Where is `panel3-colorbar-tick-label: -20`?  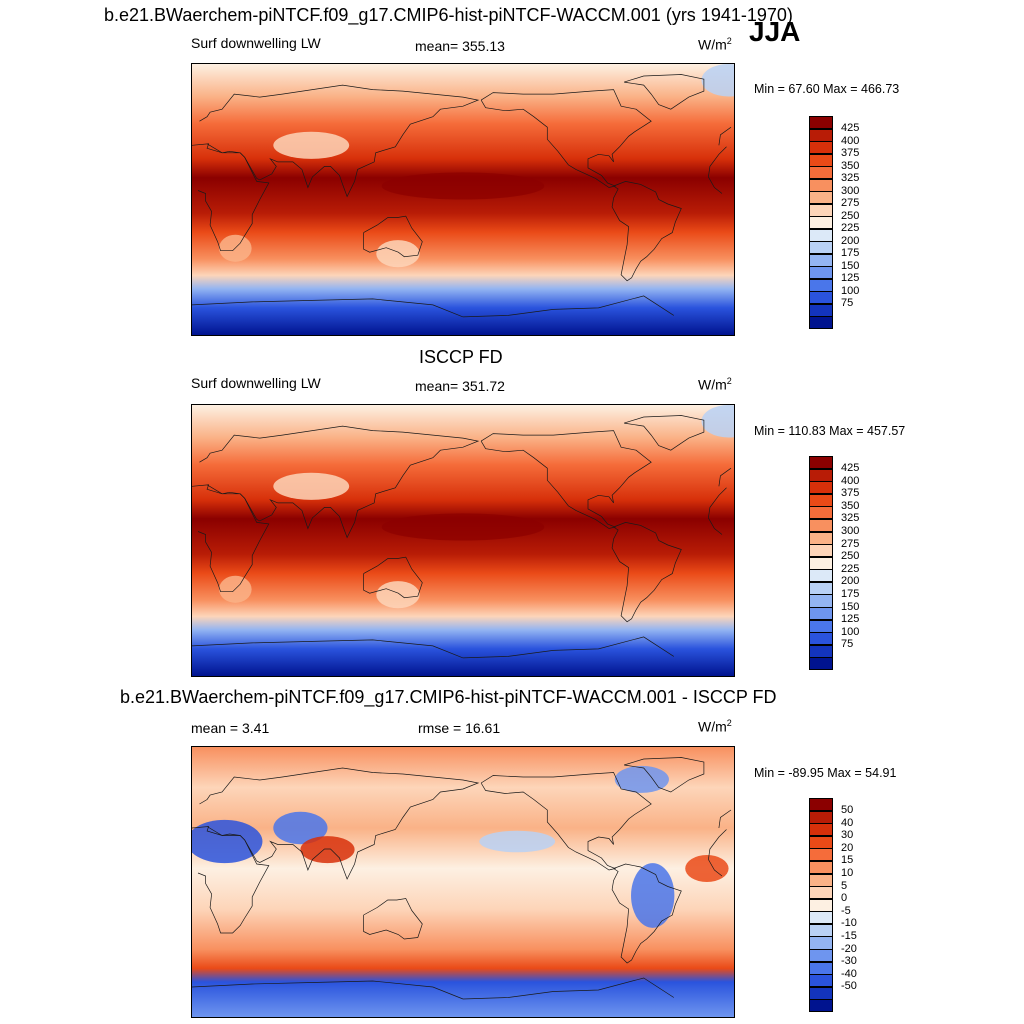 panel3-colorbar-tick-label: -20 is located at coordinates (849, 948).